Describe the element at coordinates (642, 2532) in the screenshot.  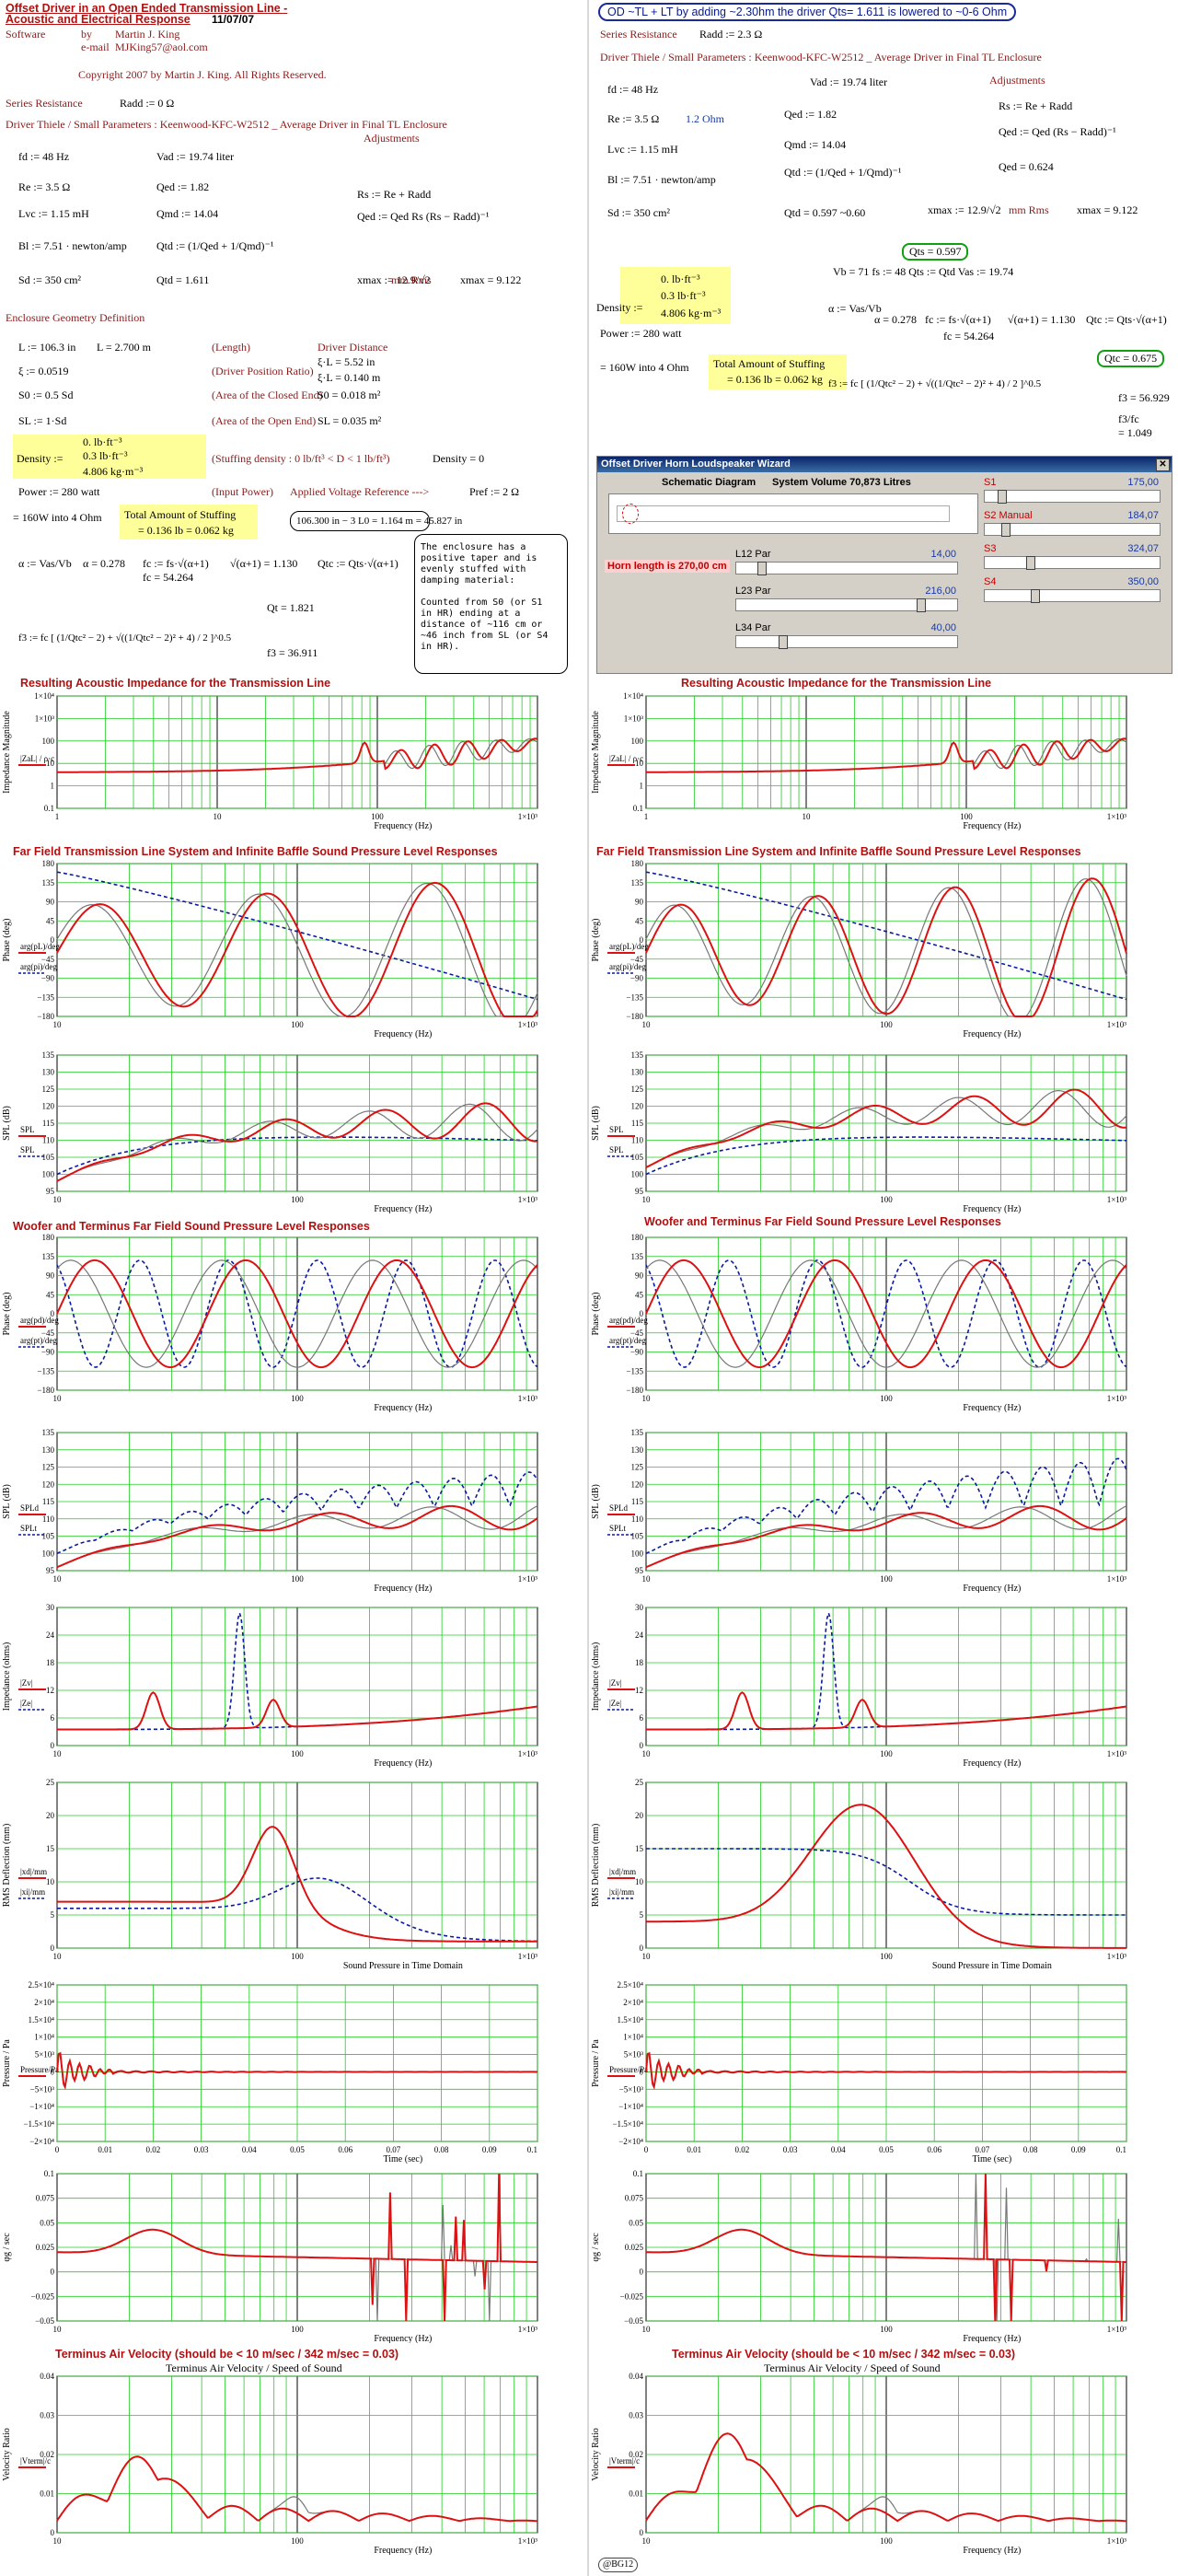
I see `y-tick-label: 0` at that location.